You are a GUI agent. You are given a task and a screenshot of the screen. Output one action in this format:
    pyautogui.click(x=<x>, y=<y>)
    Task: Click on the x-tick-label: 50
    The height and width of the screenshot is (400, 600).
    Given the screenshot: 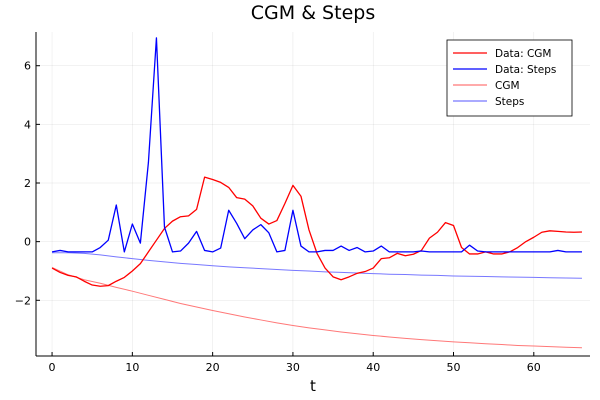 What is the action you would take?
    pyautogui.click(x=454, y=367)
    